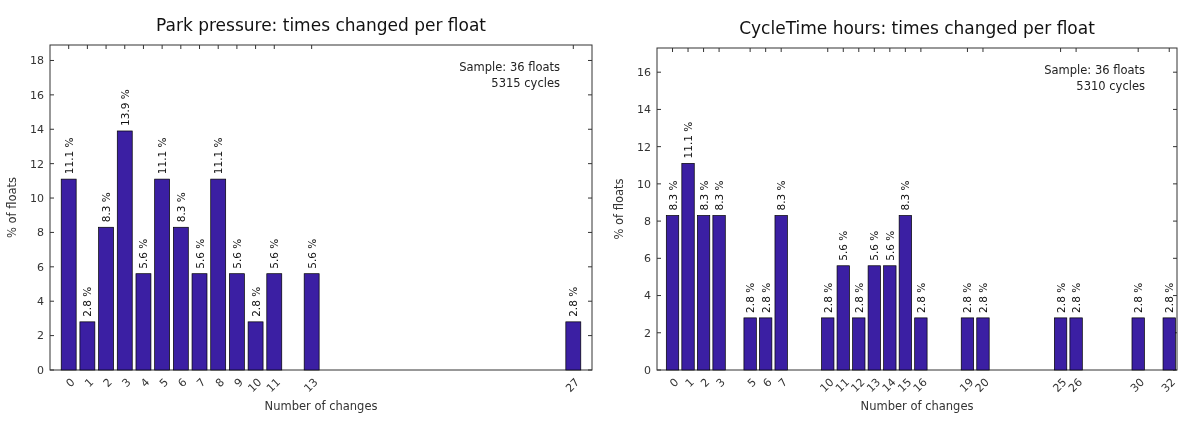 This screenshot has height=421, width=1190. What do you see at coordinates (12, 207) in the screenshot?
I see `y-axis-title: % of floats` at bounding box center [12, 207].